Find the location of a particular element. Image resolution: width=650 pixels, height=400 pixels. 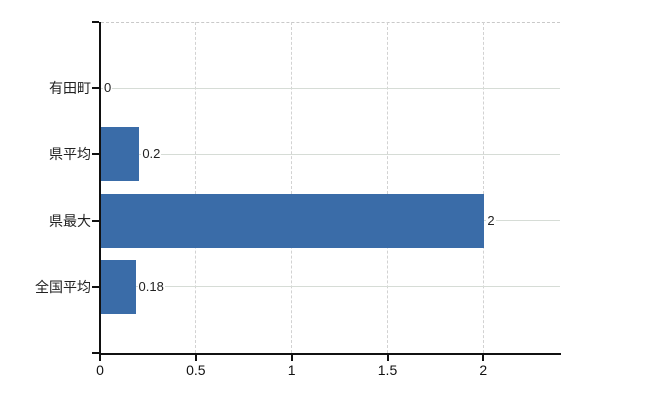

x-axis-line is located at coordinates (330, 354).